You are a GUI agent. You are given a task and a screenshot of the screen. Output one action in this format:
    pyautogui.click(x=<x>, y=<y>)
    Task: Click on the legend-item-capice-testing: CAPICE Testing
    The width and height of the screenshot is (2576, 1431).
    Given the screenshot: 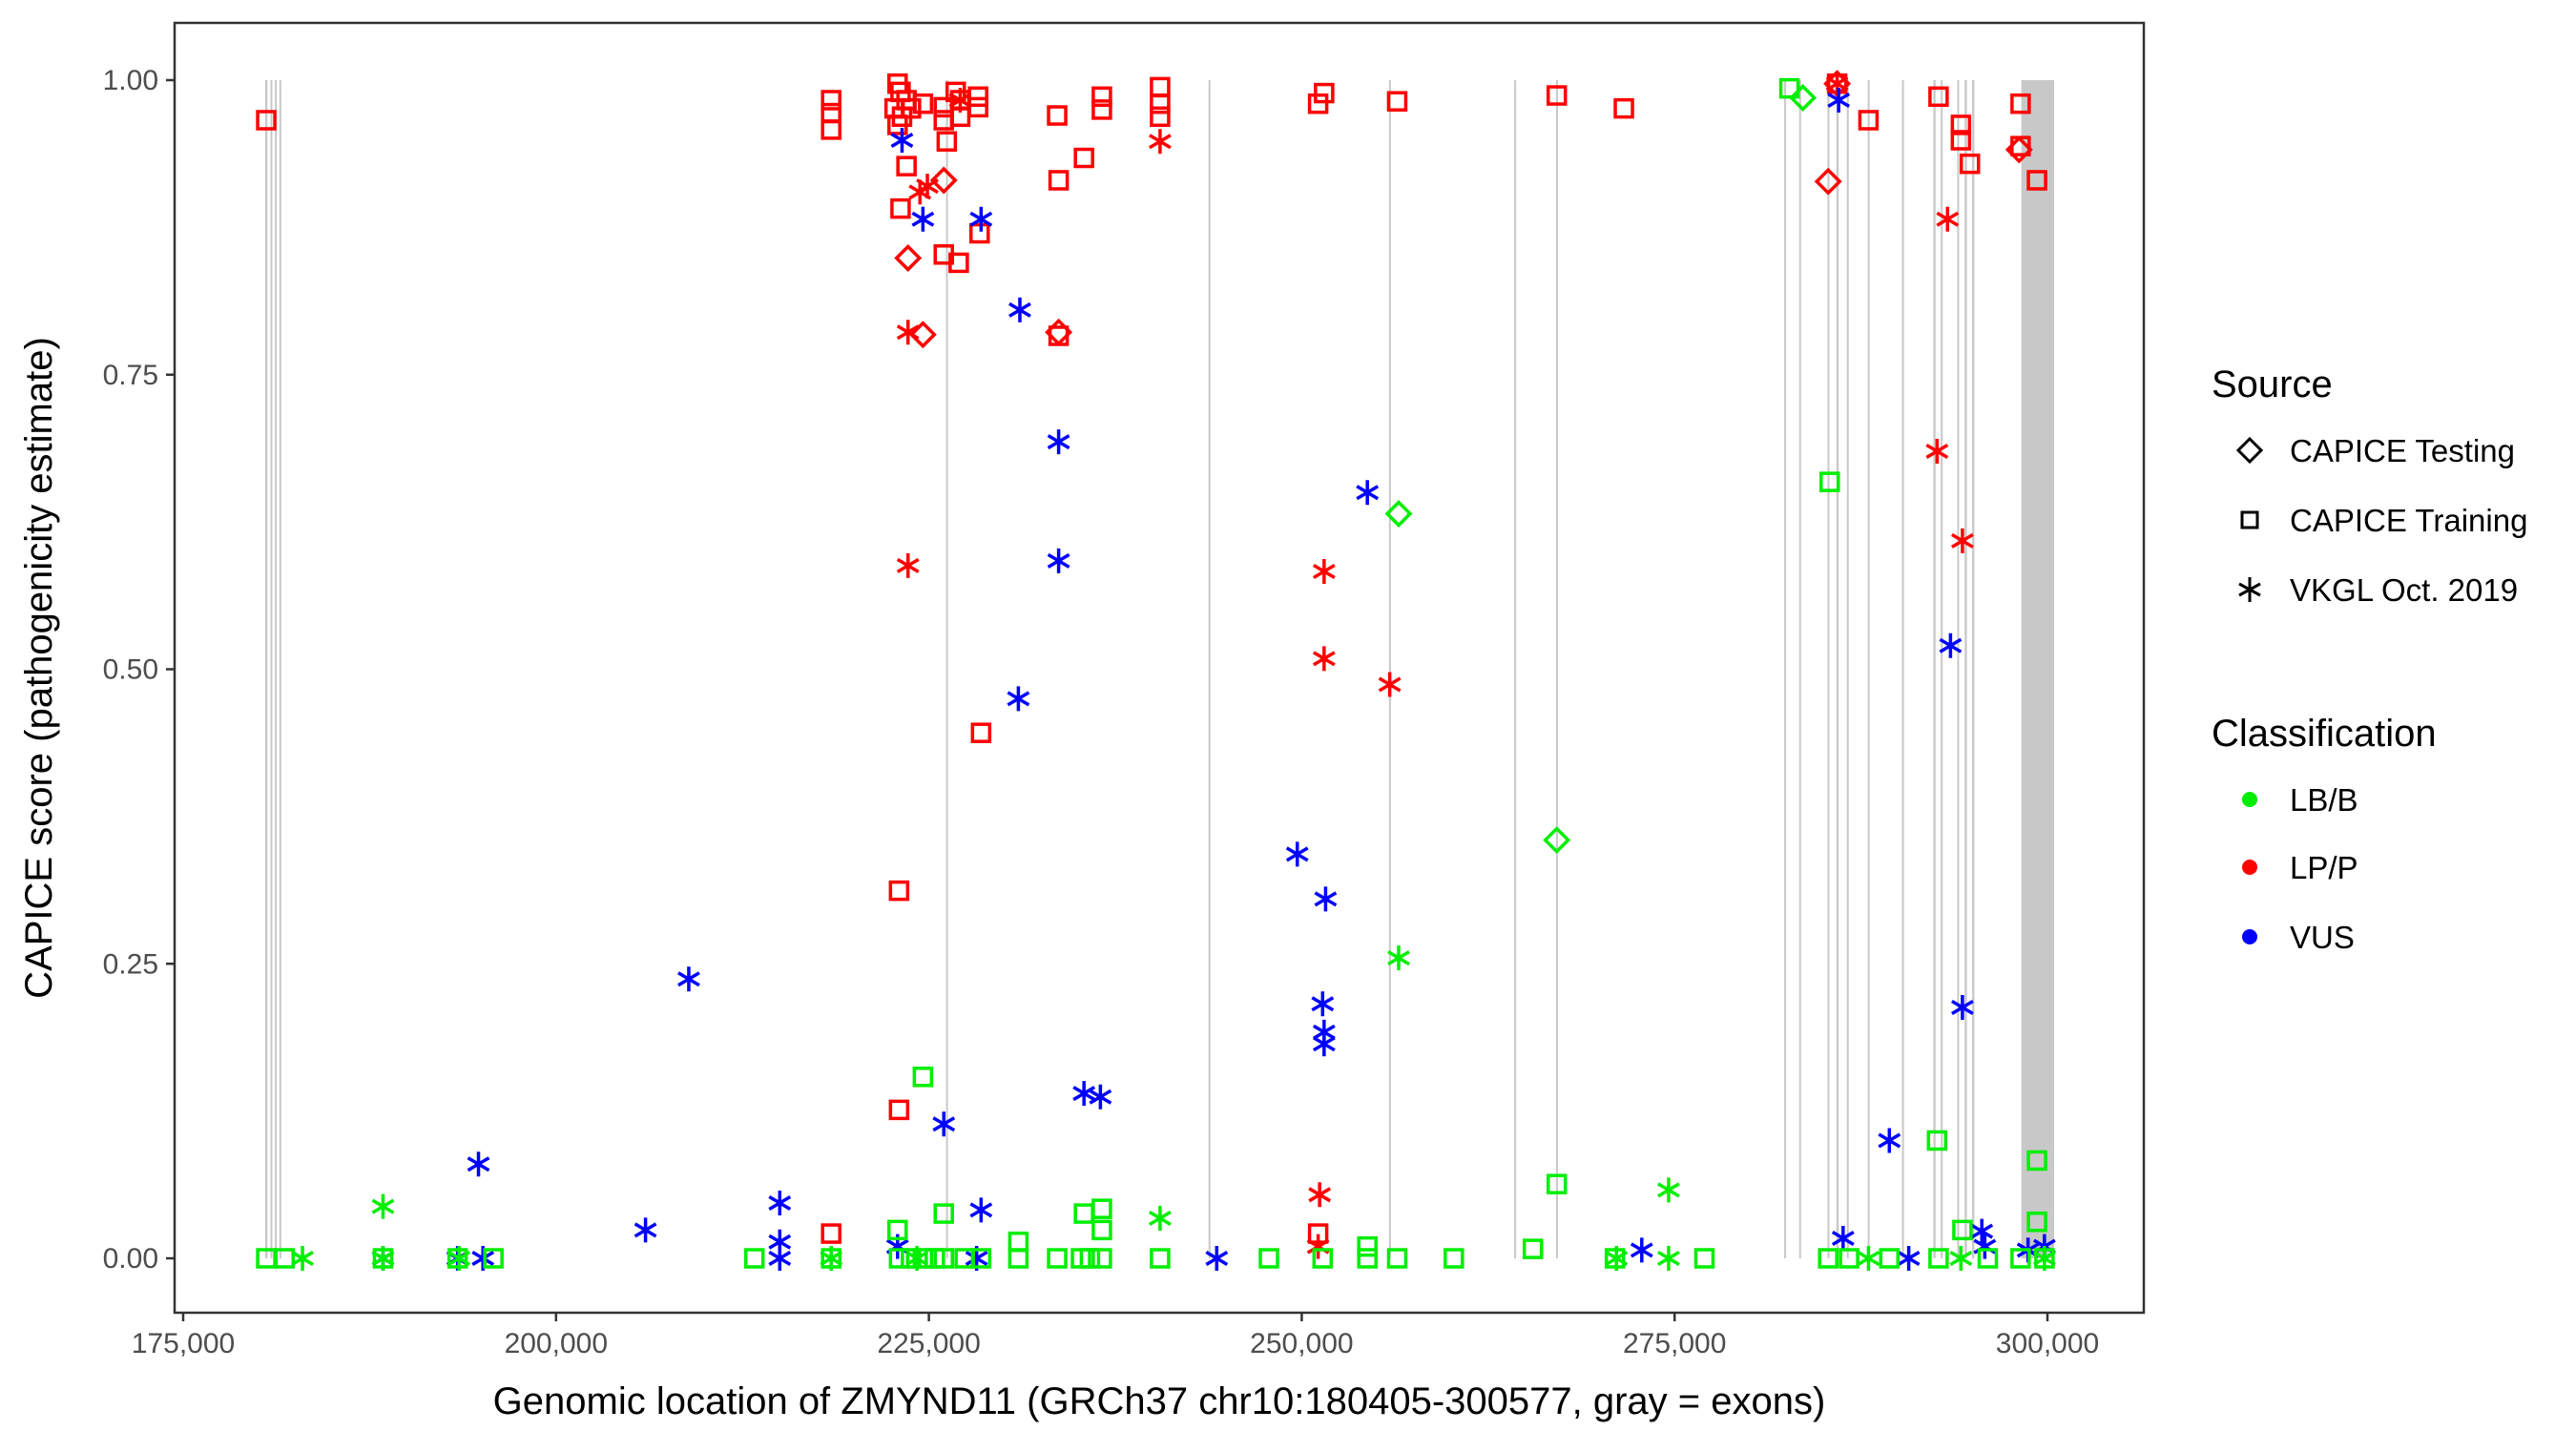 What is the action you would take?
    pyautogui.click(x=2375, y=450)
    